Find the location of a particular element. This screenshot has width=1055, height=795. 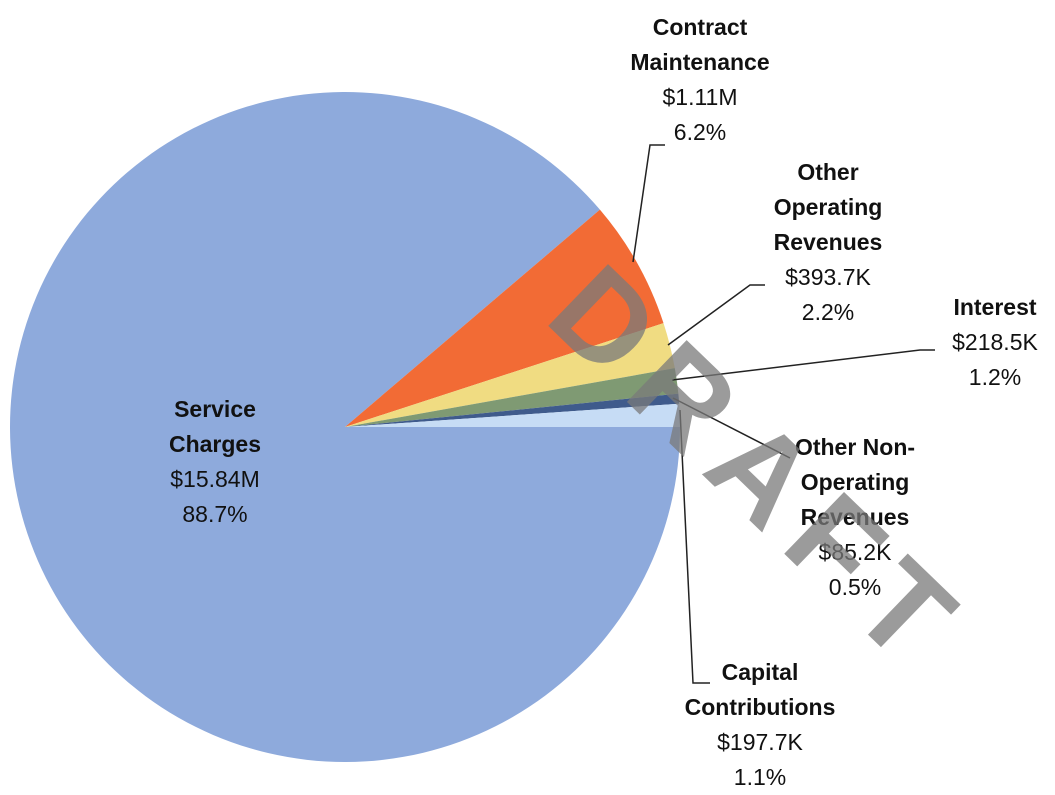

slice-label: Contract Maintenance $1.11M 6.2% is located at coordinates (700, 80).